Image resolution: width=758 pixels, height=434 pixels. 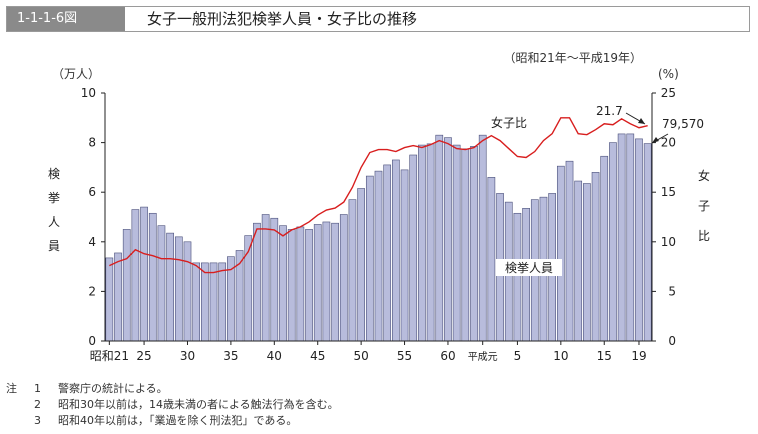 I want to click on right-tick-label: 5, so click(x=672, y=291).